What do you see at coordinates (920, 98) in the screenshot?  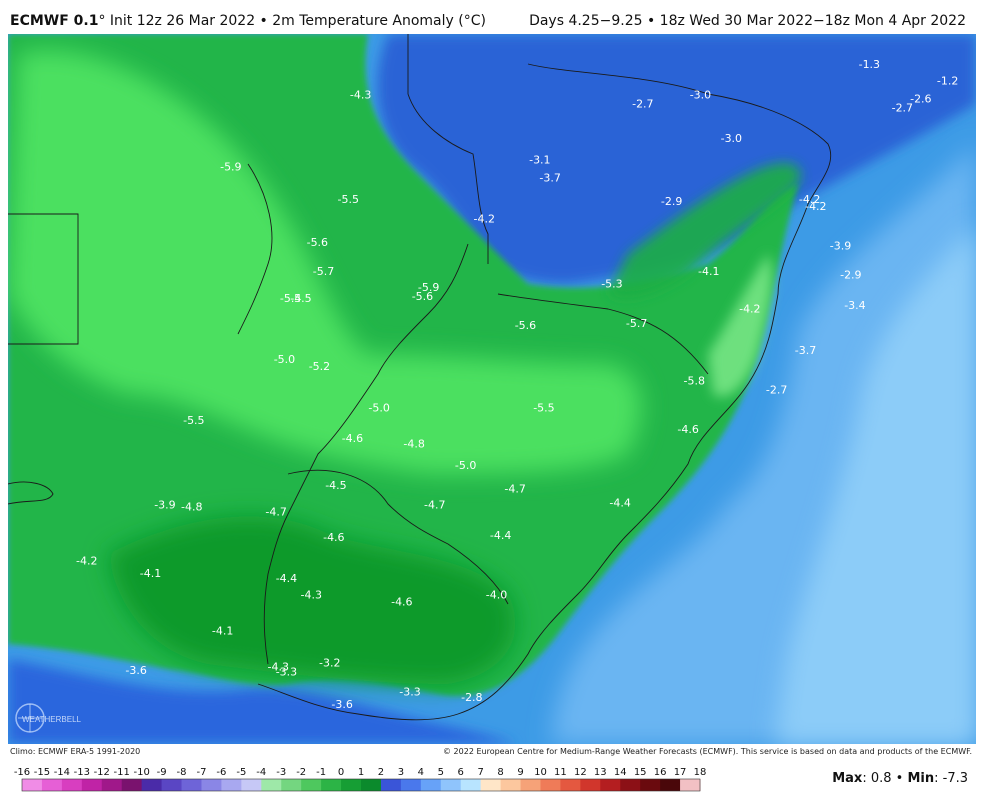 I see `anomaly-label: -2.6` at bounding box center [920, 98].